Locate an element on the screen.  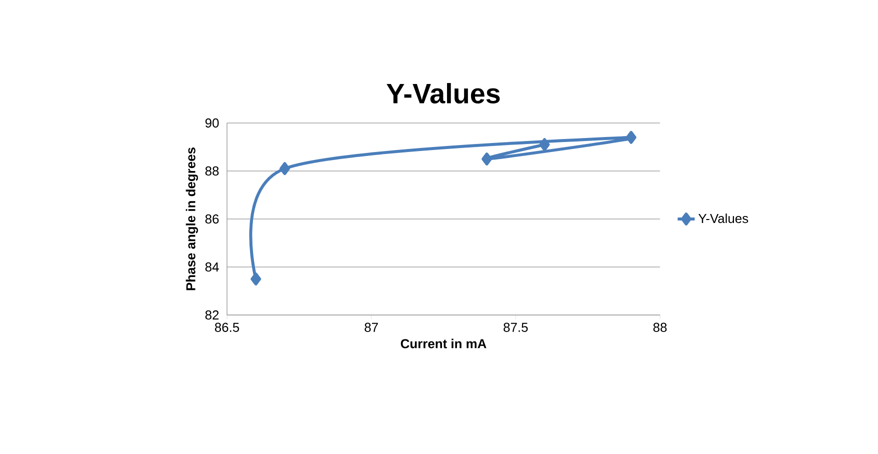
legend-label: Y-Values is located at coordinates (723, 219).